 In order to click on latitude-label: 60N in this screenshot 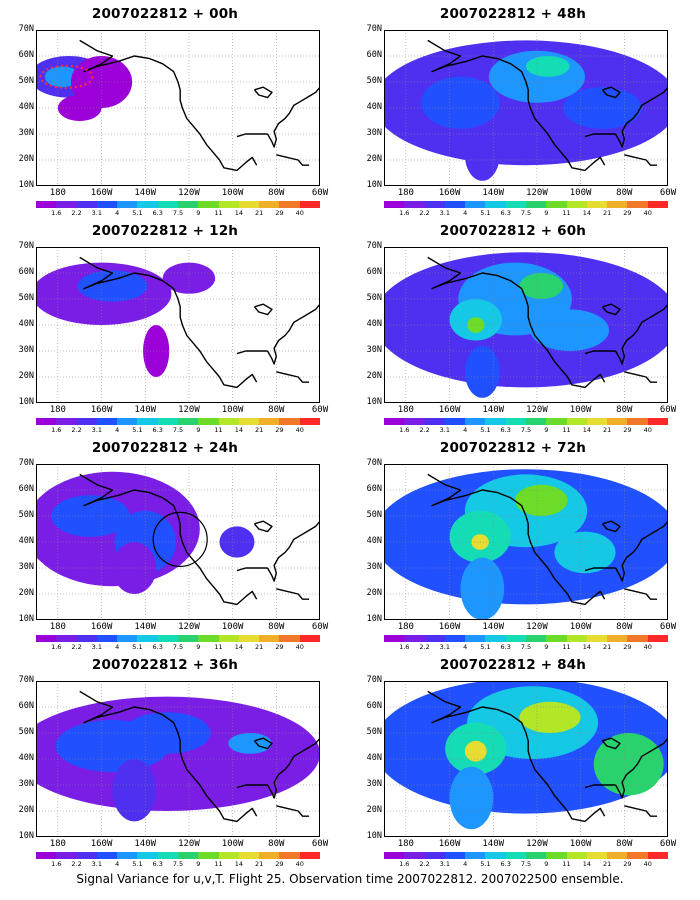, I will do `click(374, 489)`.